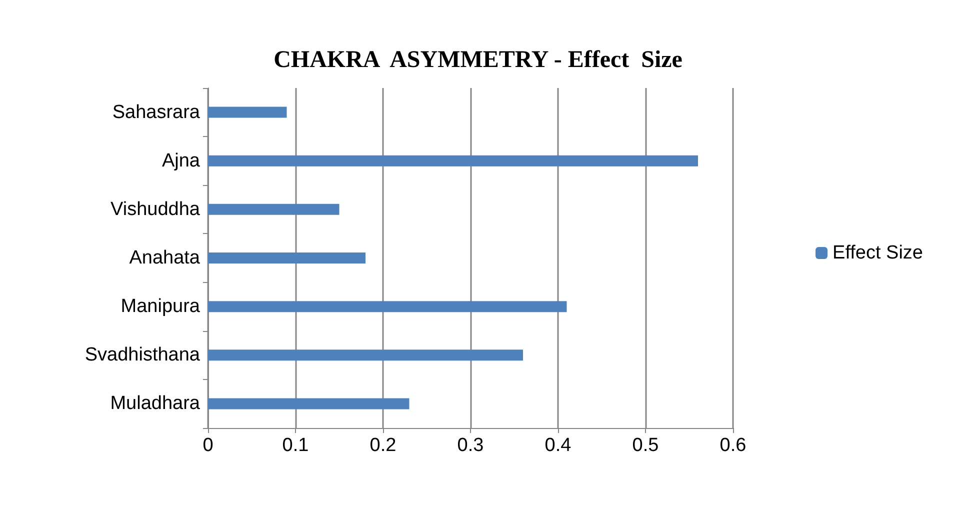  What do you see at coordinates (558, 445) in the screenshot?
I see `x-tick-label: 0.4` at bounding box center [558, 445].